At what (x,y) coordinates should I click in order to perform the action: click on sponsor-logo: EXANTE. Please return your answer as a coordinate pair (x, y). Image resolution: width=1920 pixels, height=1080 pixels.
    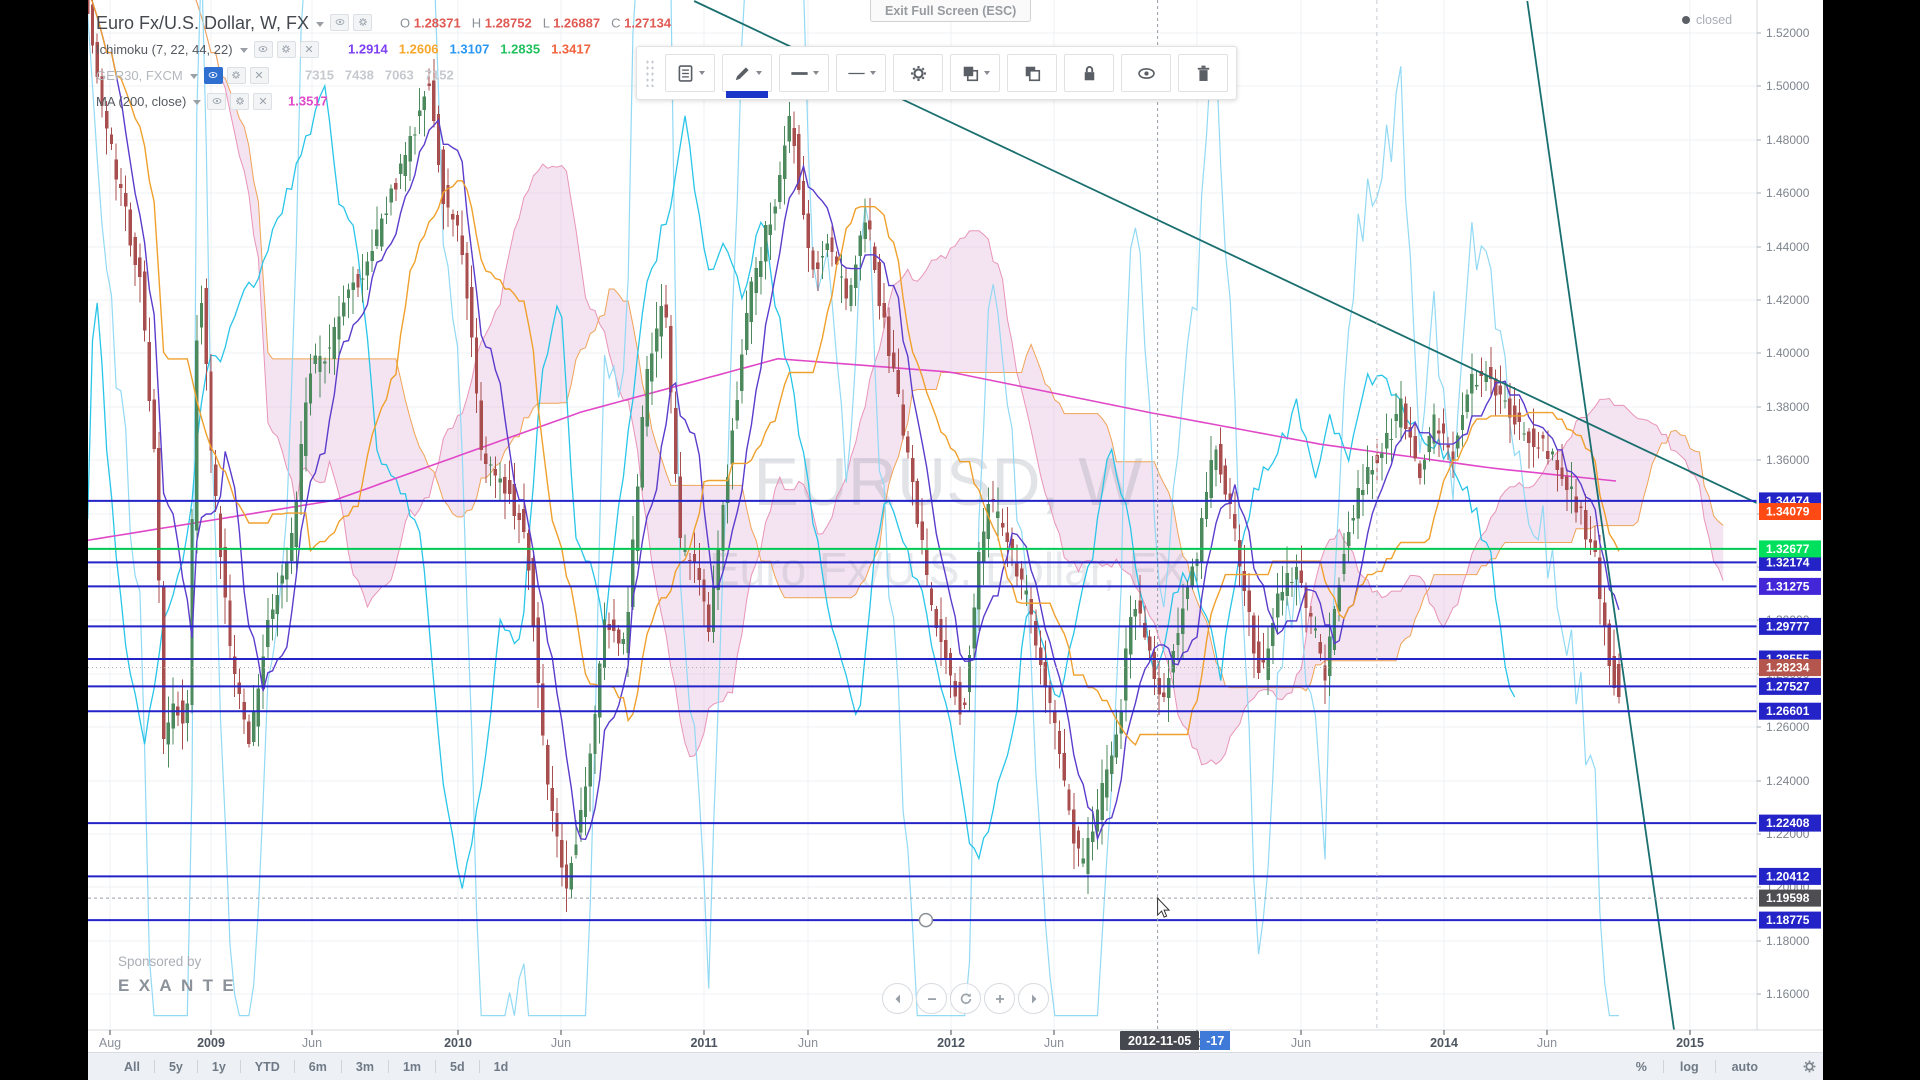
    Looking at the image, I should click on (181, 985).